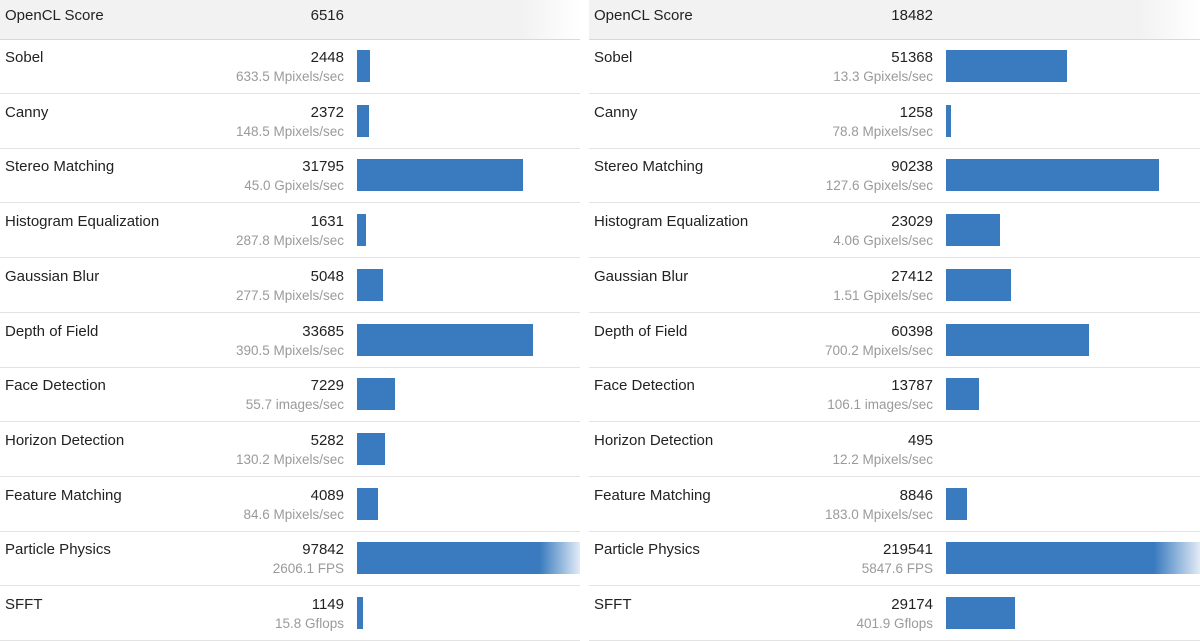 This screenshot has width=1200, height=641. What do you see at coordinates (878, 350) in the screenshot?
I see `benchmark-throughput: 700.2 Mpixels/sec` at bounding box center [878, 350].